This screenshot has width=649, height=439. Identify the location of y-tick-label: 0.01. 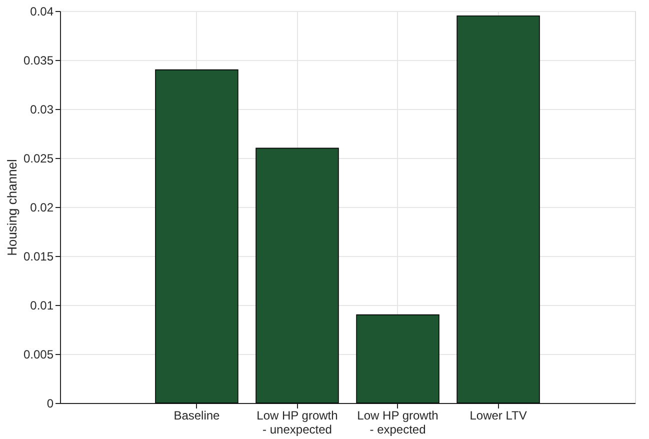
(42, 305).